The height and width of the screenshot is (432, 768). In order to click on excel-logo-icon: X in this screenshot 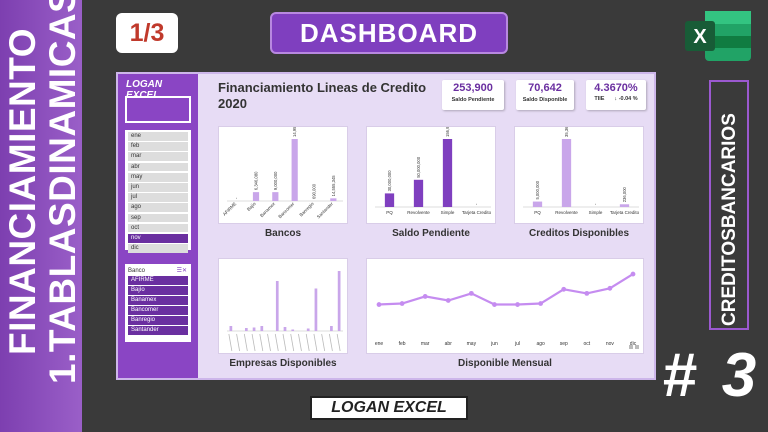, I will do `click(718, 36)`.